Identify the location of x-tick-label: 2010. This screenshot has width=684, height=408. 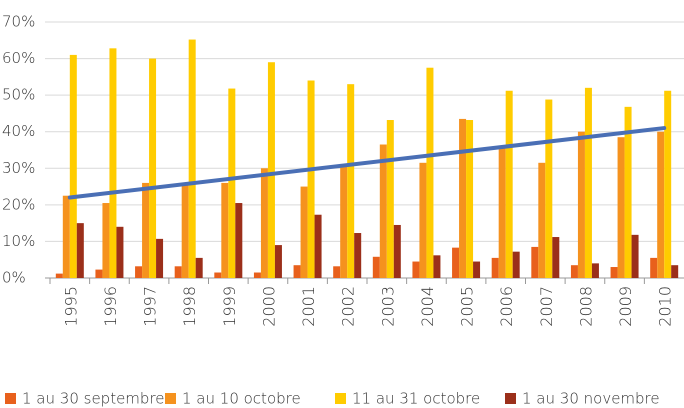
(665, 306).